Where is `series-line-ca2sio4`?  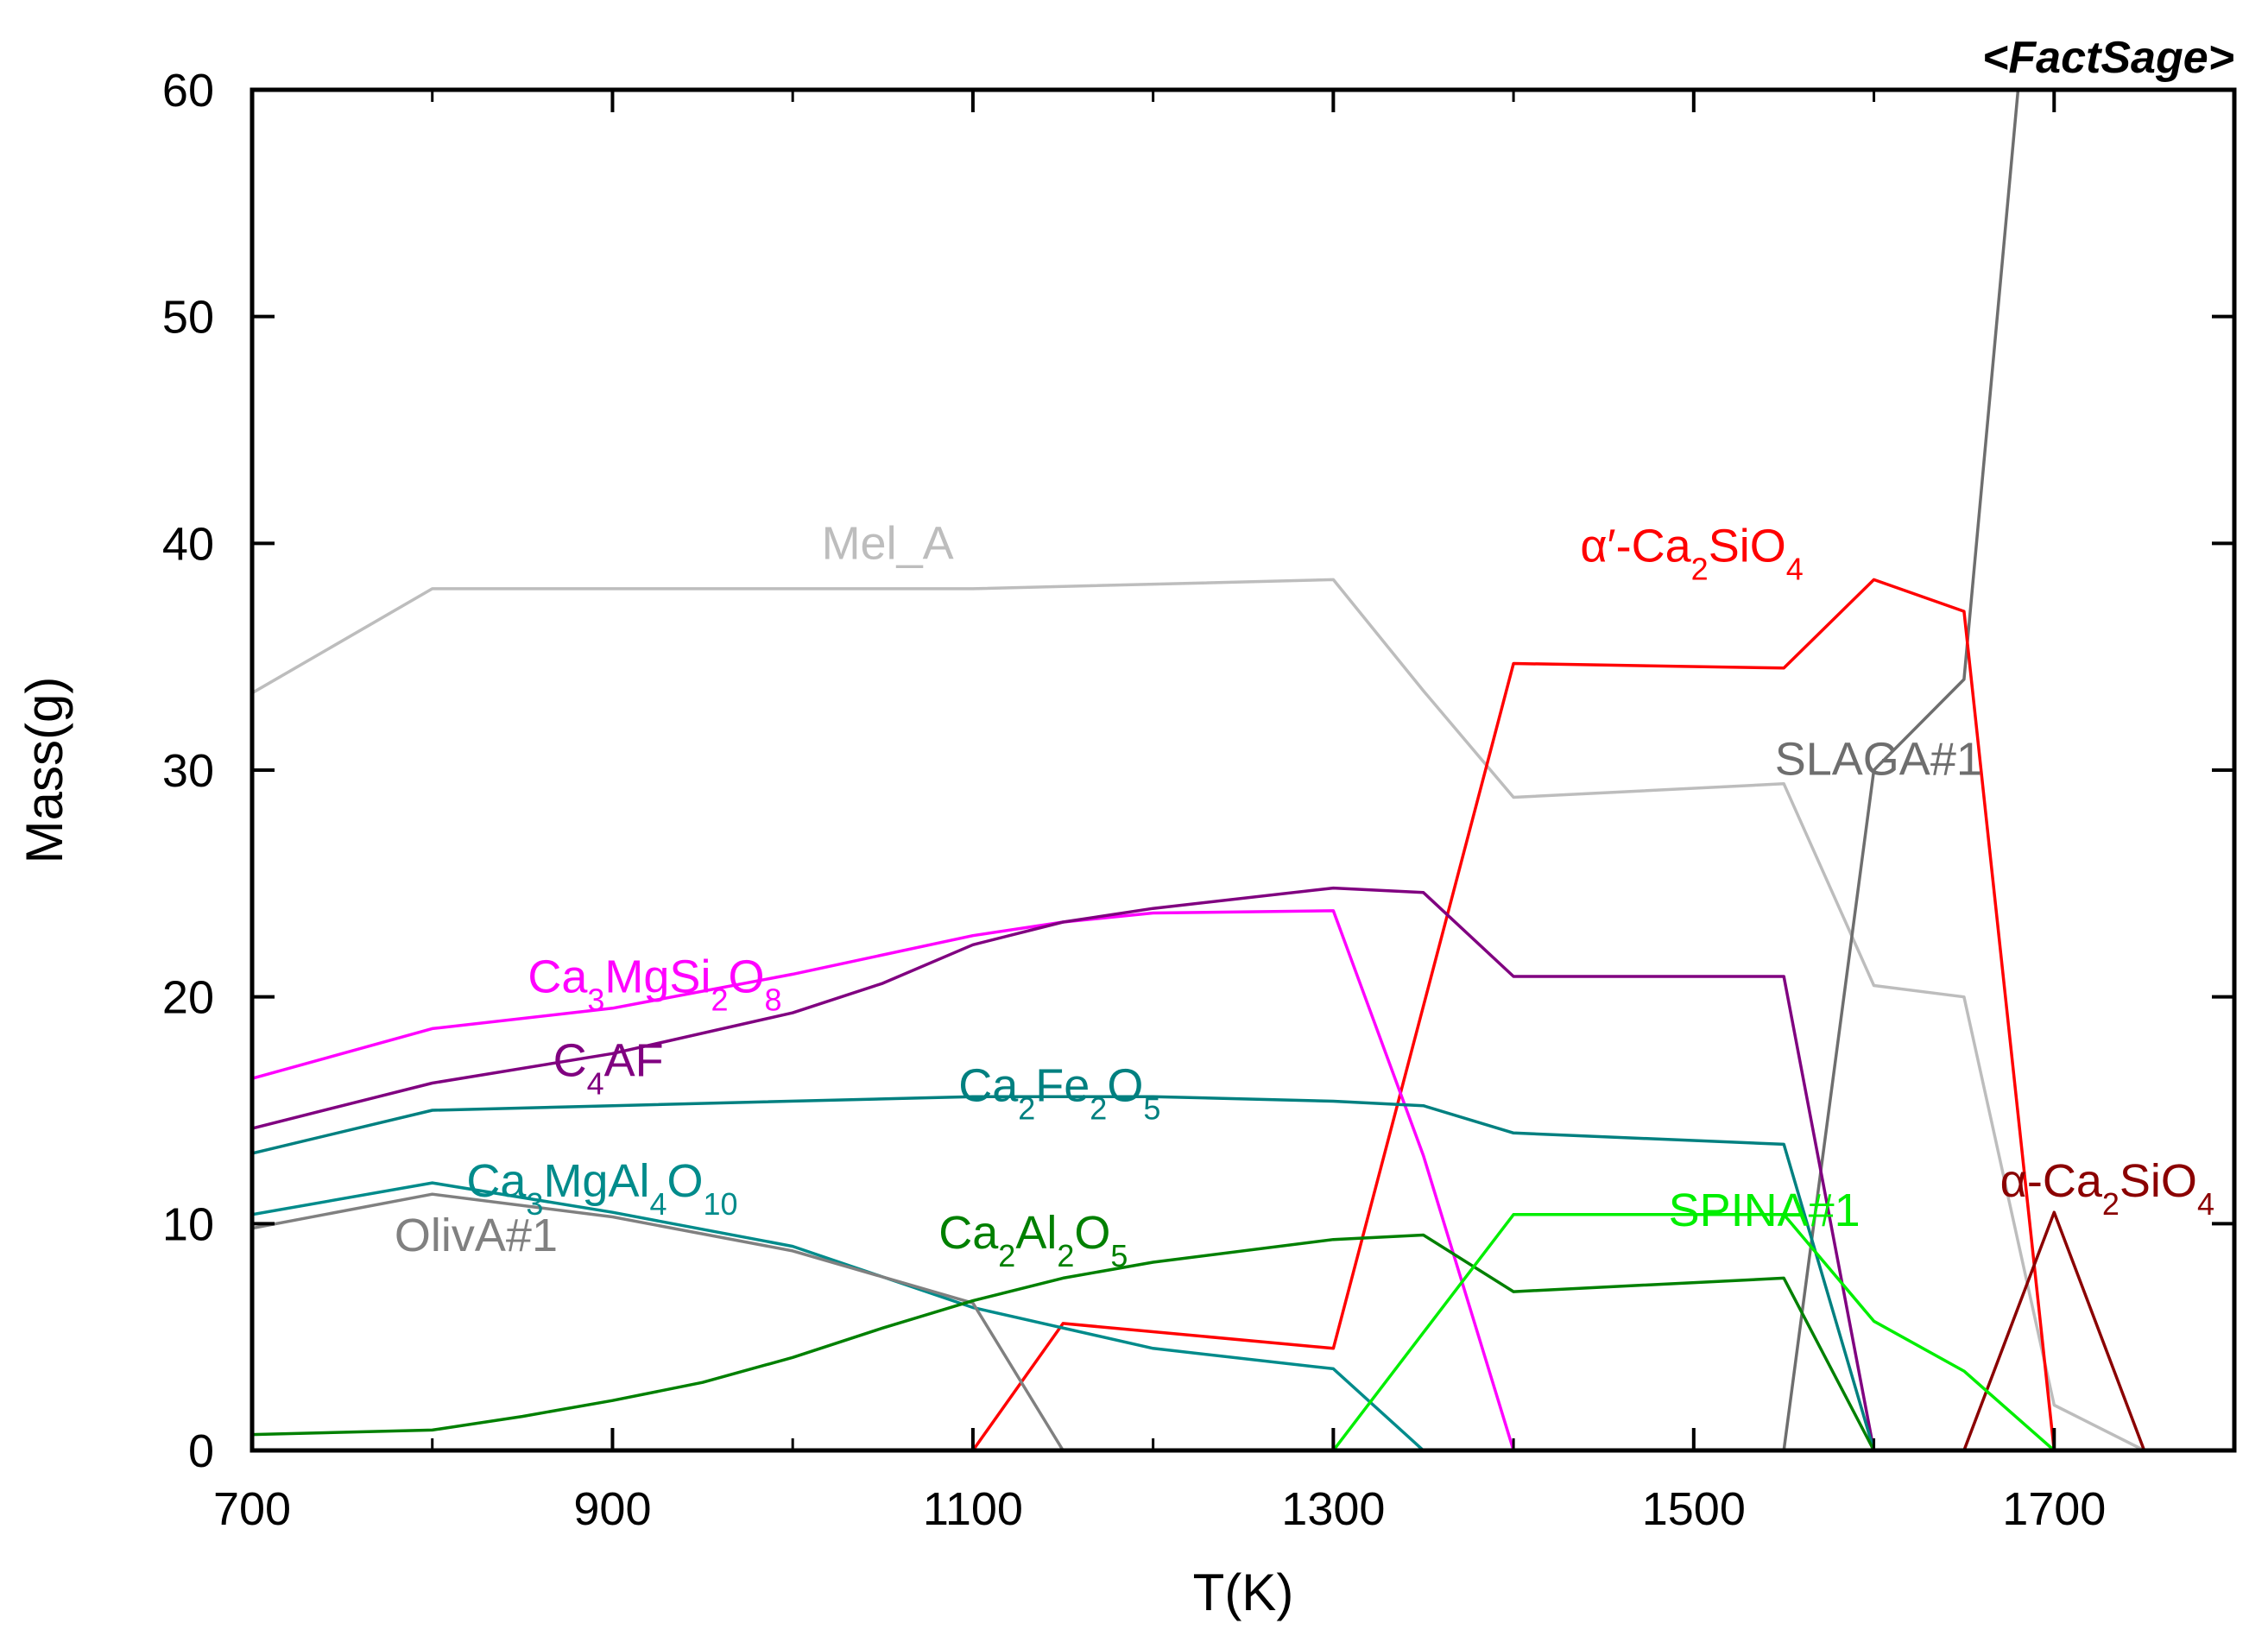
series-line-ca2sio4 is located at coordinates (2054, 1330).